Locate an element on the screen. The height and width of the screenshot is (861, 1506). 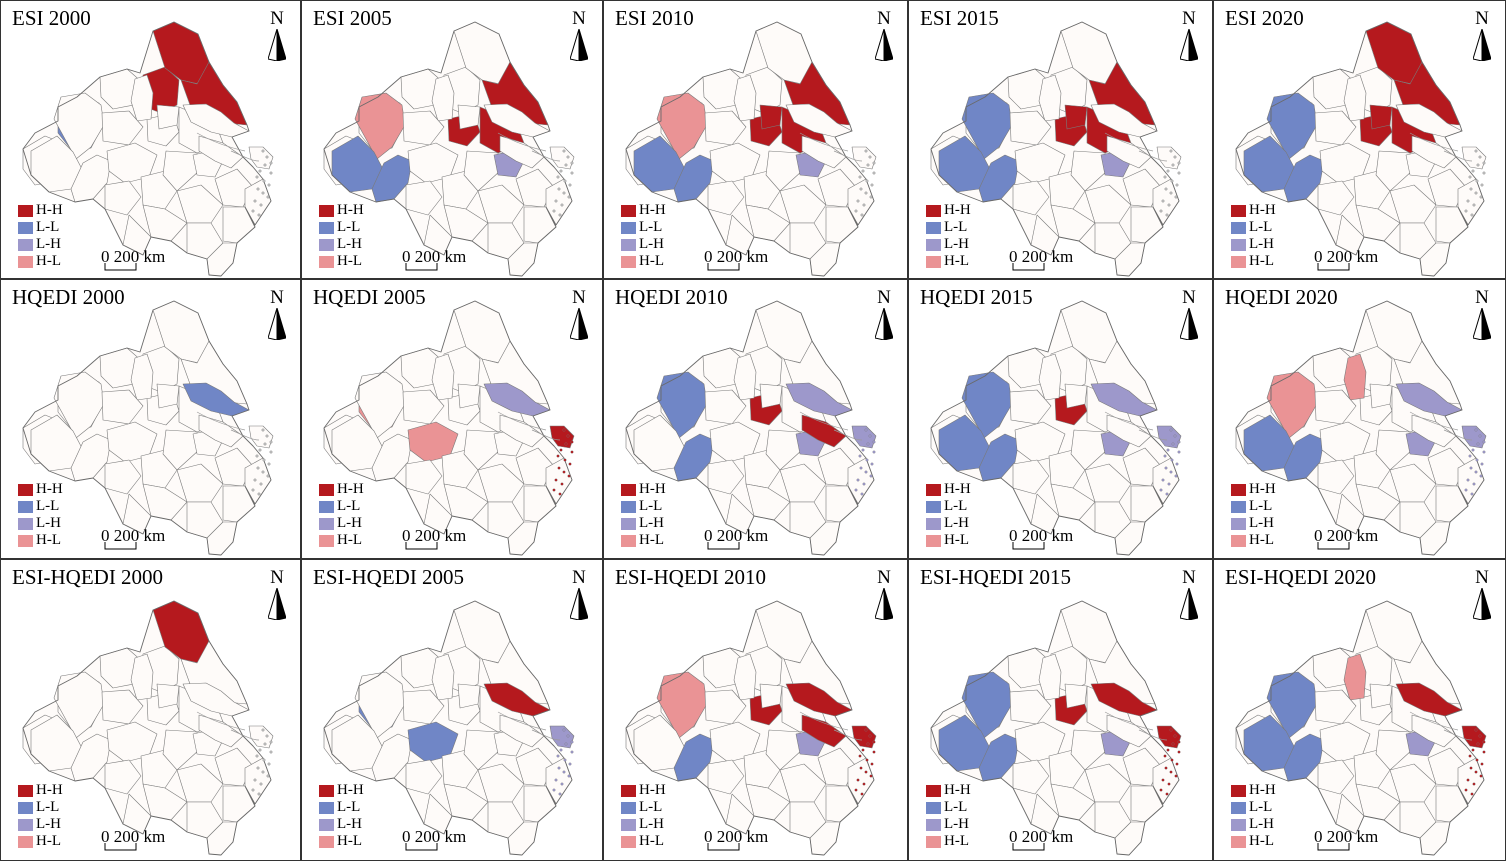
north-label: N is located at coordinates (1482, 577).